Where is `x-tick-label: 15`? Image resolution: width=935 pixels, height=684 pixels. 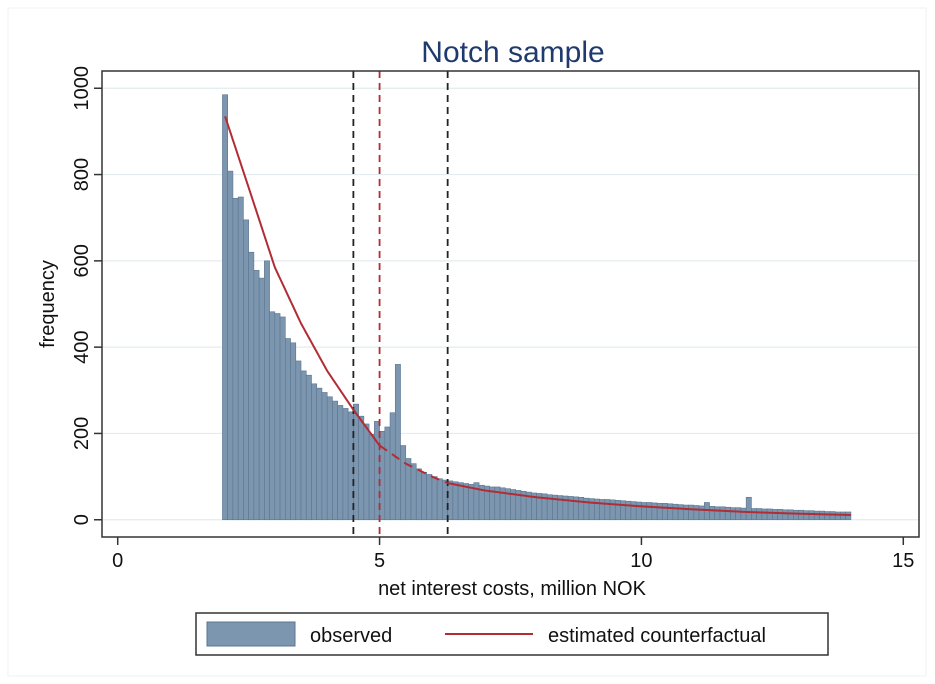
x-tick-label: 15 is located at coordinates (903, 561).